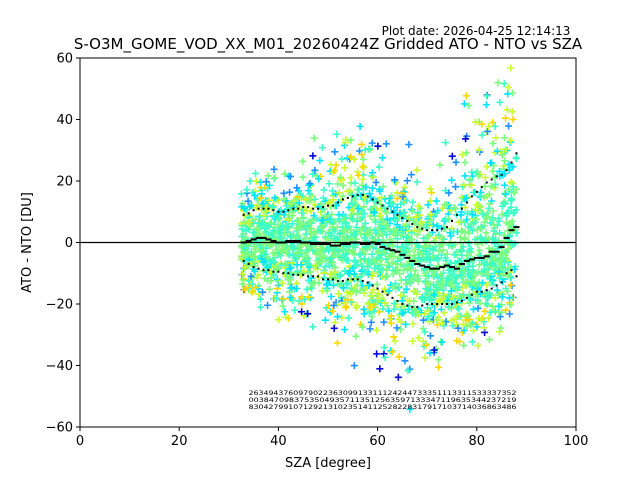 The width and height of the screenshot is (640, 480). Describe the element at coordinates (69, 243) in the screenshot. I see `y-tick-label: 0` at that location.